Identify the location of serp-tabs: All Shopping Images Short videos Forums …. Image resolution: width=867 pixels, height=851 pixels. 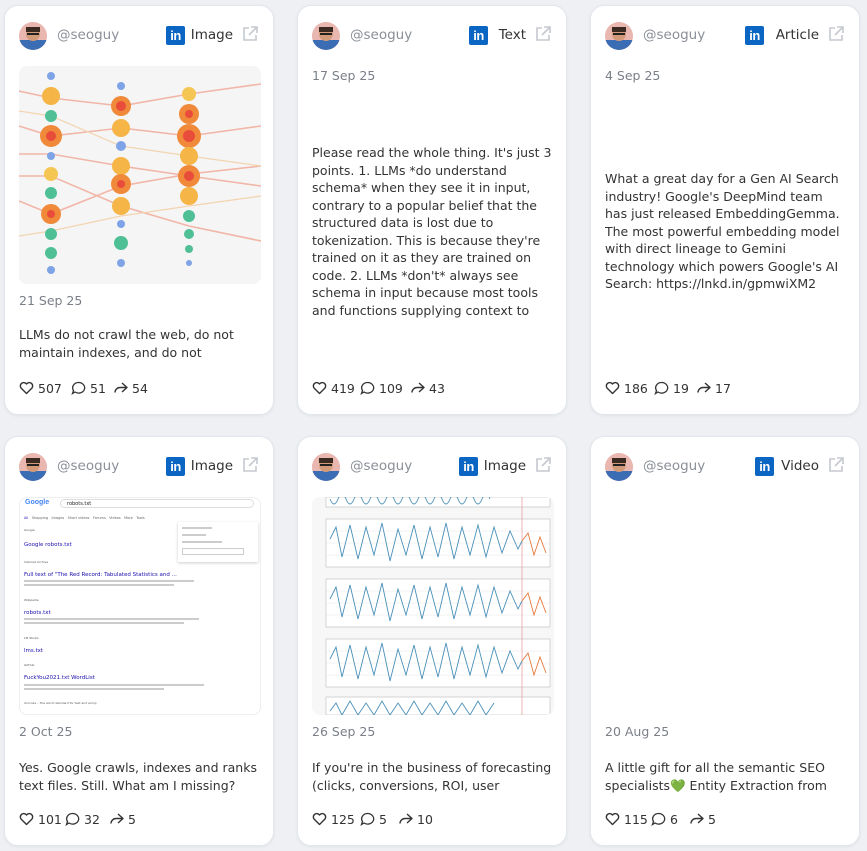
(84, 518).